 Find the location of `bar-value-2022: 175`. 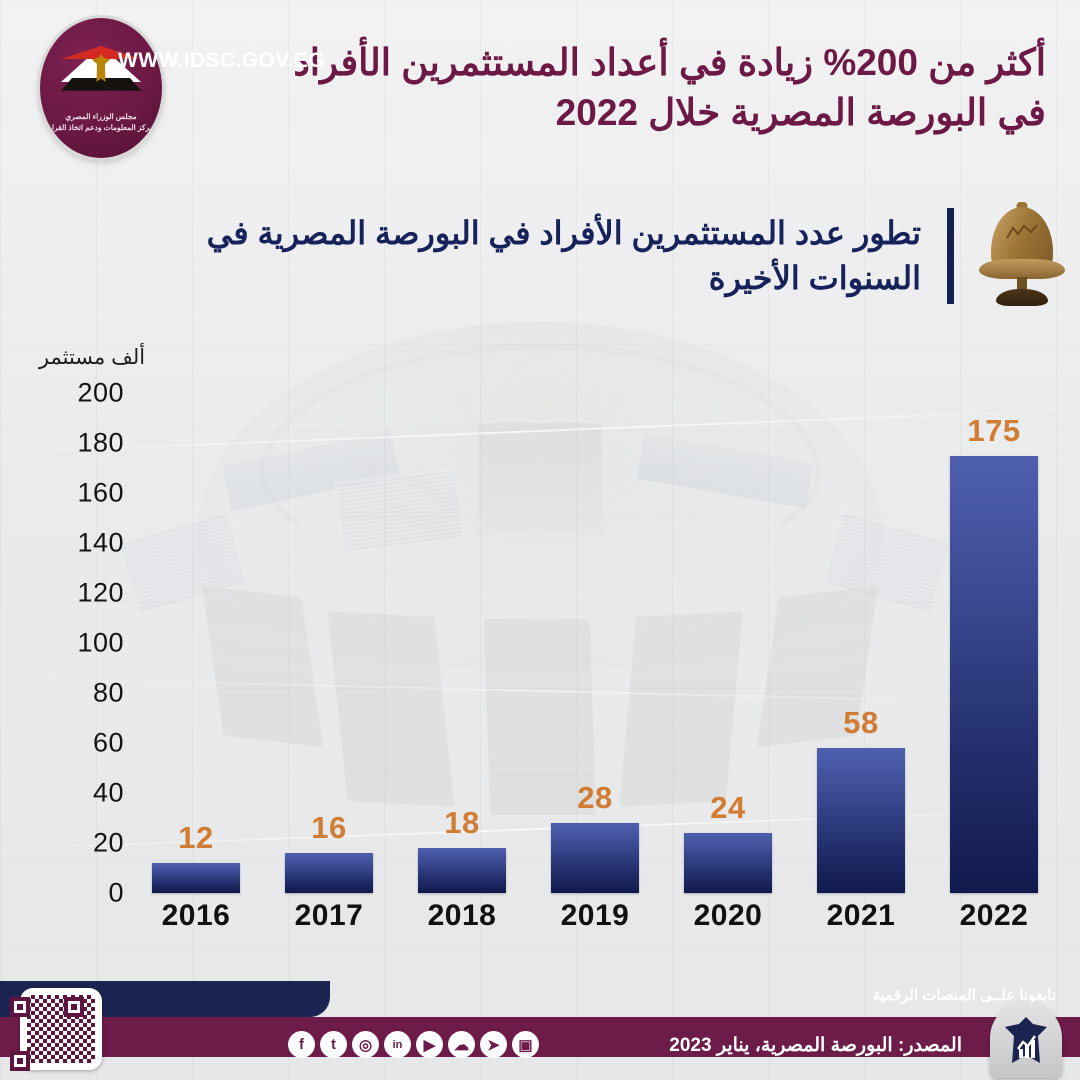

bar-value-2022: 175 is located at coordinates (994, 430).